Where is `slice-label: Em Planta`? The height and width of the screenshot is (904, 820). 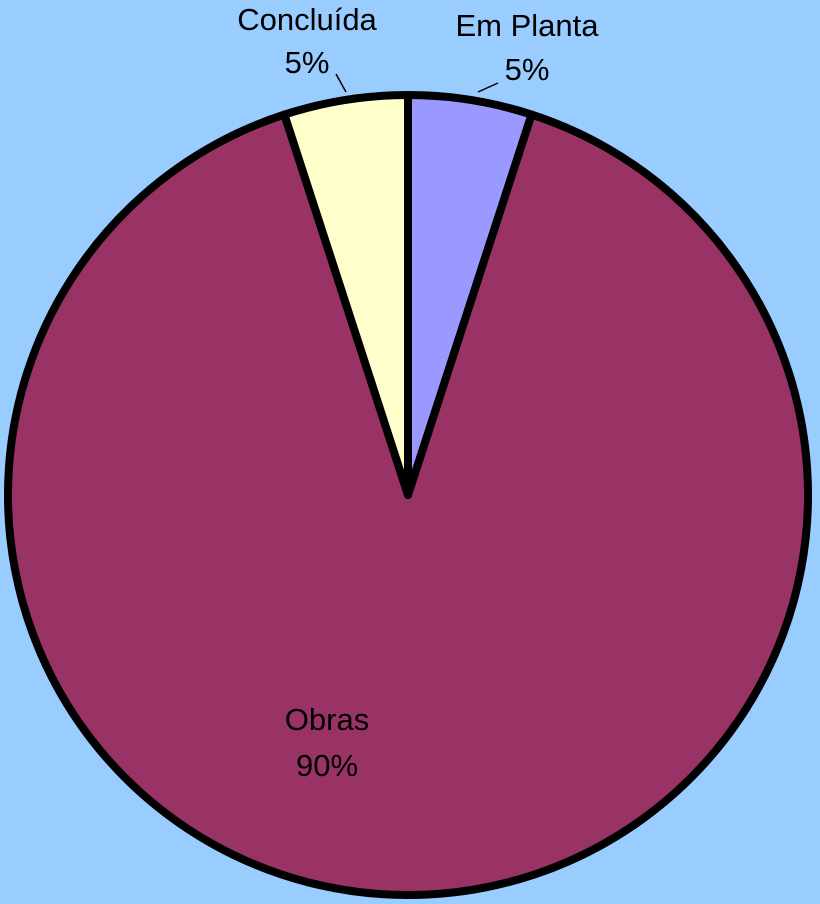 slice-label: Em Planta is located at coordinates (527, 25).